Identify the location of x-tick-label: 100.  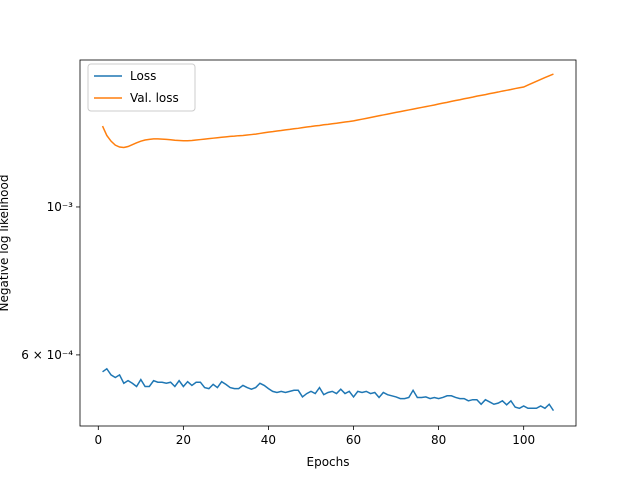
(523, 440).